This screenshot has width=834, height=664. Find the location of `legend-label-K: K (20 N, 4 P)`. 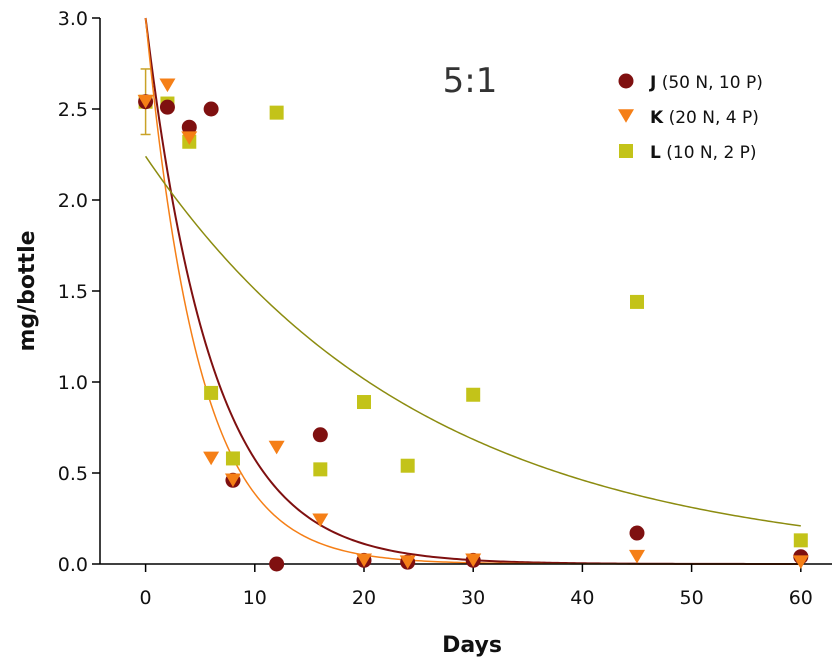

legend-label-K: K (20 N, 4 P) is located at coordinates (704, 118).